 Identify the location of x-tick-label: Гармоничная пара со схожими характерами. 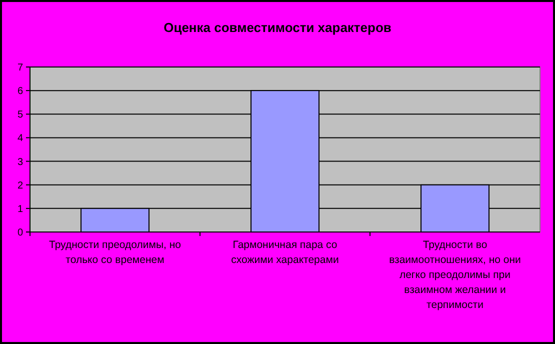
(285, 252).